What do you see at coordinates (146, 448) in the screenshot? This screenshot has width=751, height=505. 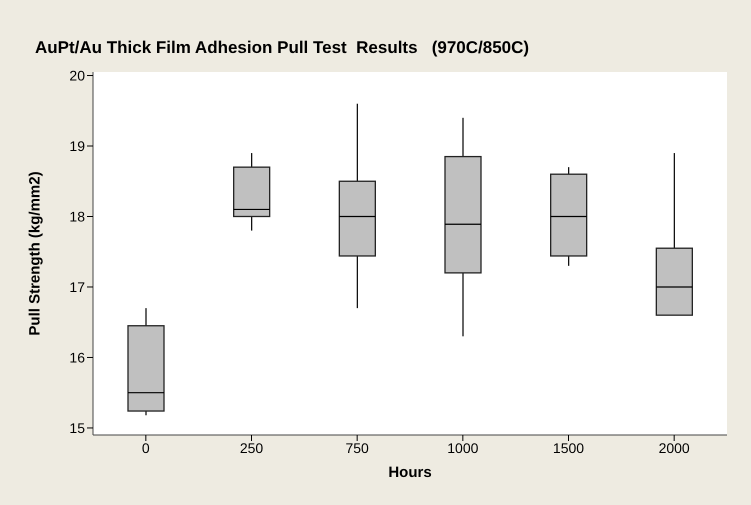 I see `x-tick-label: 0` at bounding box center [146, 448].